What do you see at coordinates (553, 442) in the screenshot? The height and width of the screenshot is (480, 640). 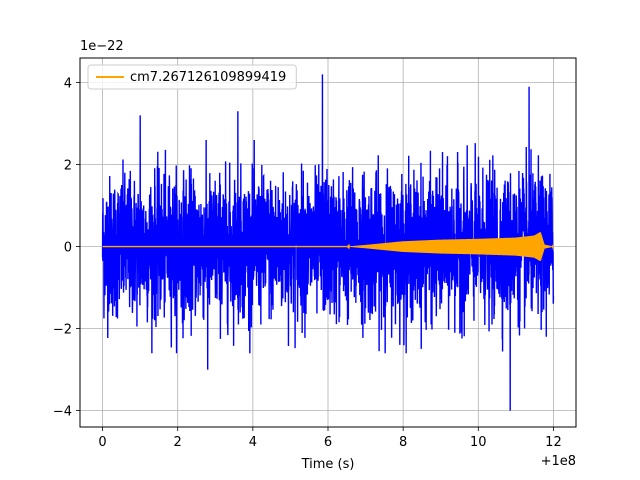 I see `x-tick-label: 12` at bounding box center [553, 442].